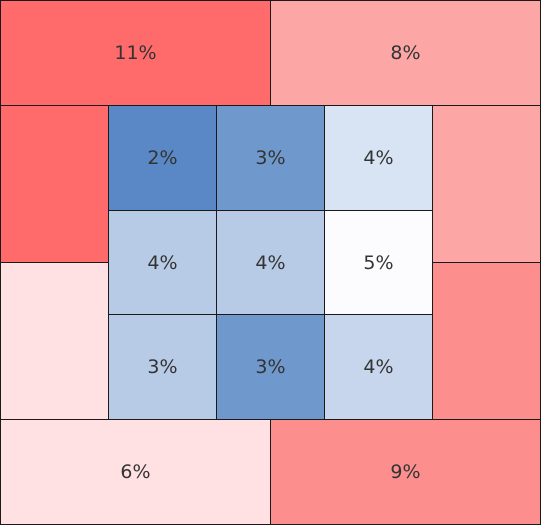  What do you see at coordinates (378, 367) in the screenshot?
I see `grid-cell-r3-c3: 4%` at bounding box center [378, 367].